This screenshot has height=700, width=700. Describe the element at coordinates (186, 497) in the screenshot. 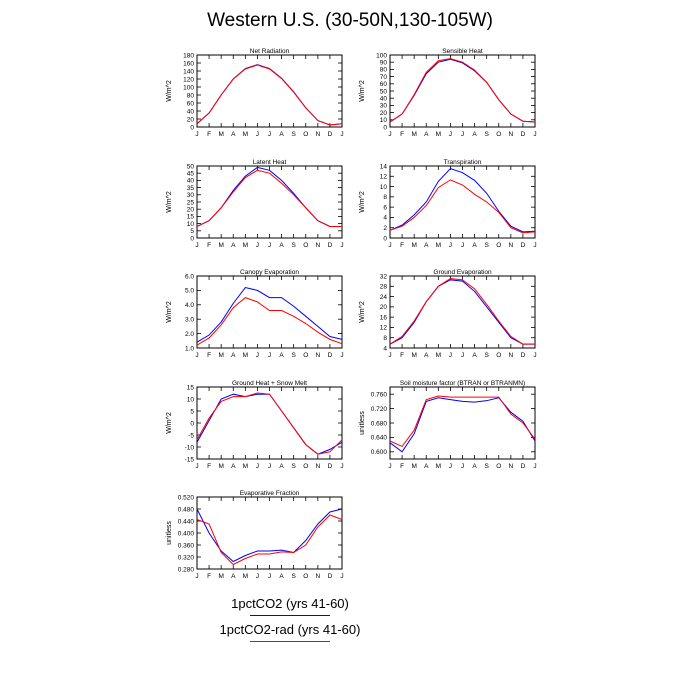

I see `y-tick-label: 0.520` at that location.